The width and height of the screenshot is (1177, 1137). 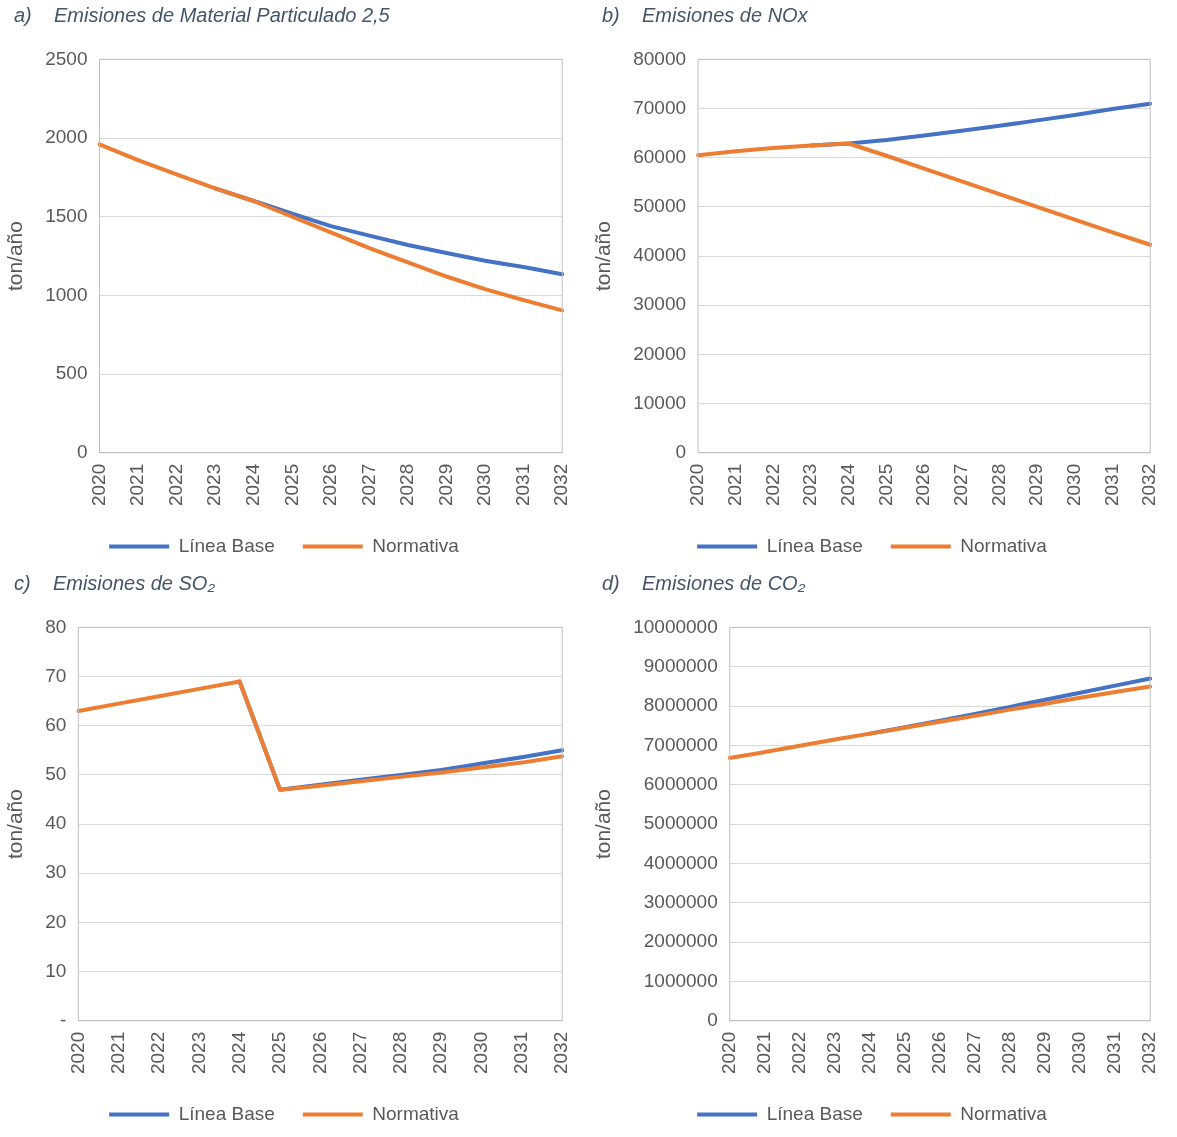 I want to click on y-tick-label: 9000000, so click(x=680, y=665).